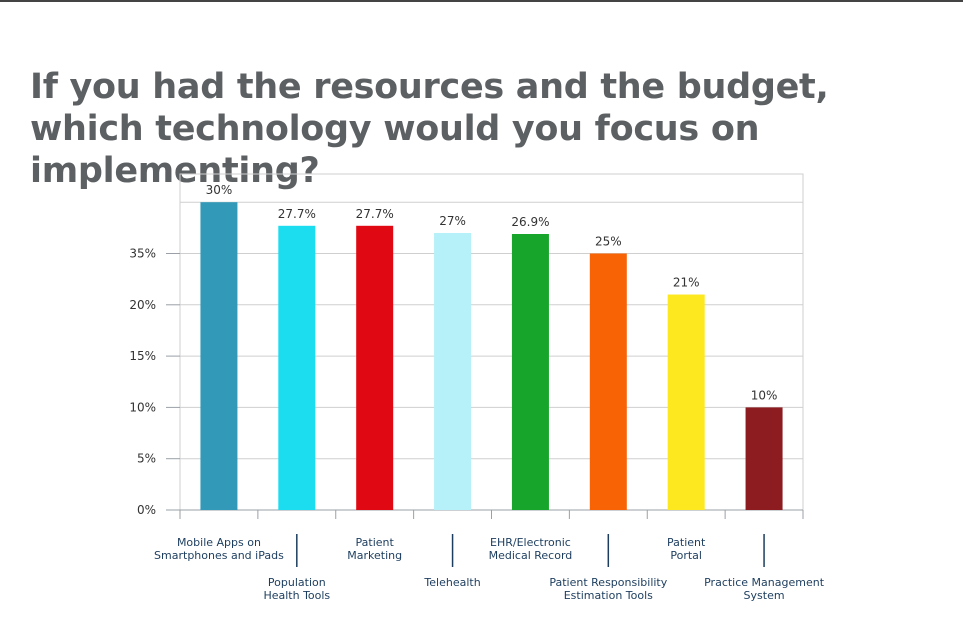 The width and height of the screenshot is (963, 625). Describe the element at coordinates (764, 395) in the screenshot. I see `data-label: 10%` at that location.